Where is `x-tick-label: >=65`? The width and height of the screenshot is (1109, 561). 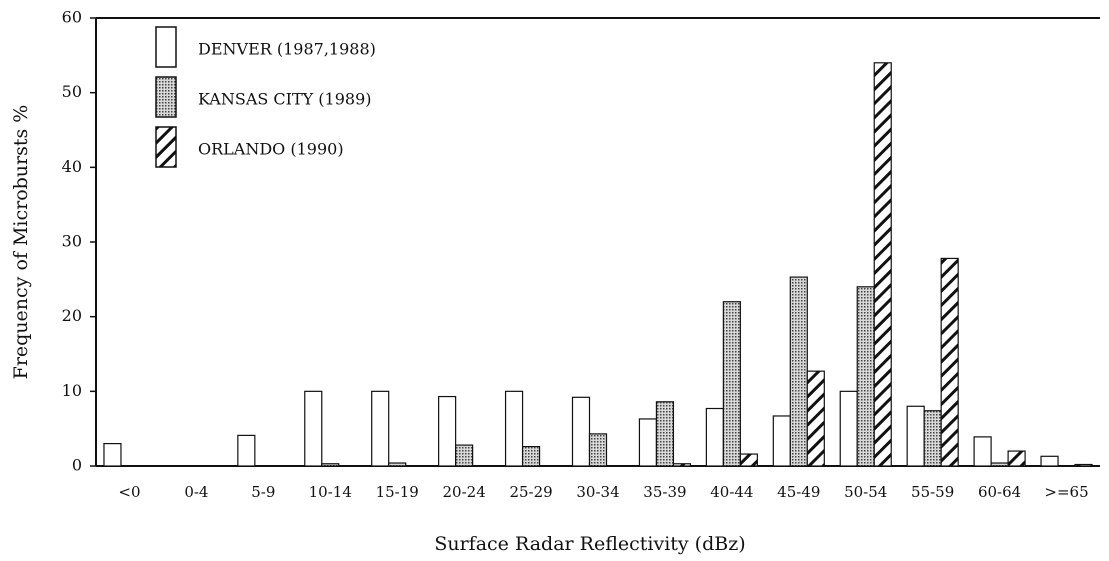 x-tick-label: >=65 is located at coordinates (1066, 492).